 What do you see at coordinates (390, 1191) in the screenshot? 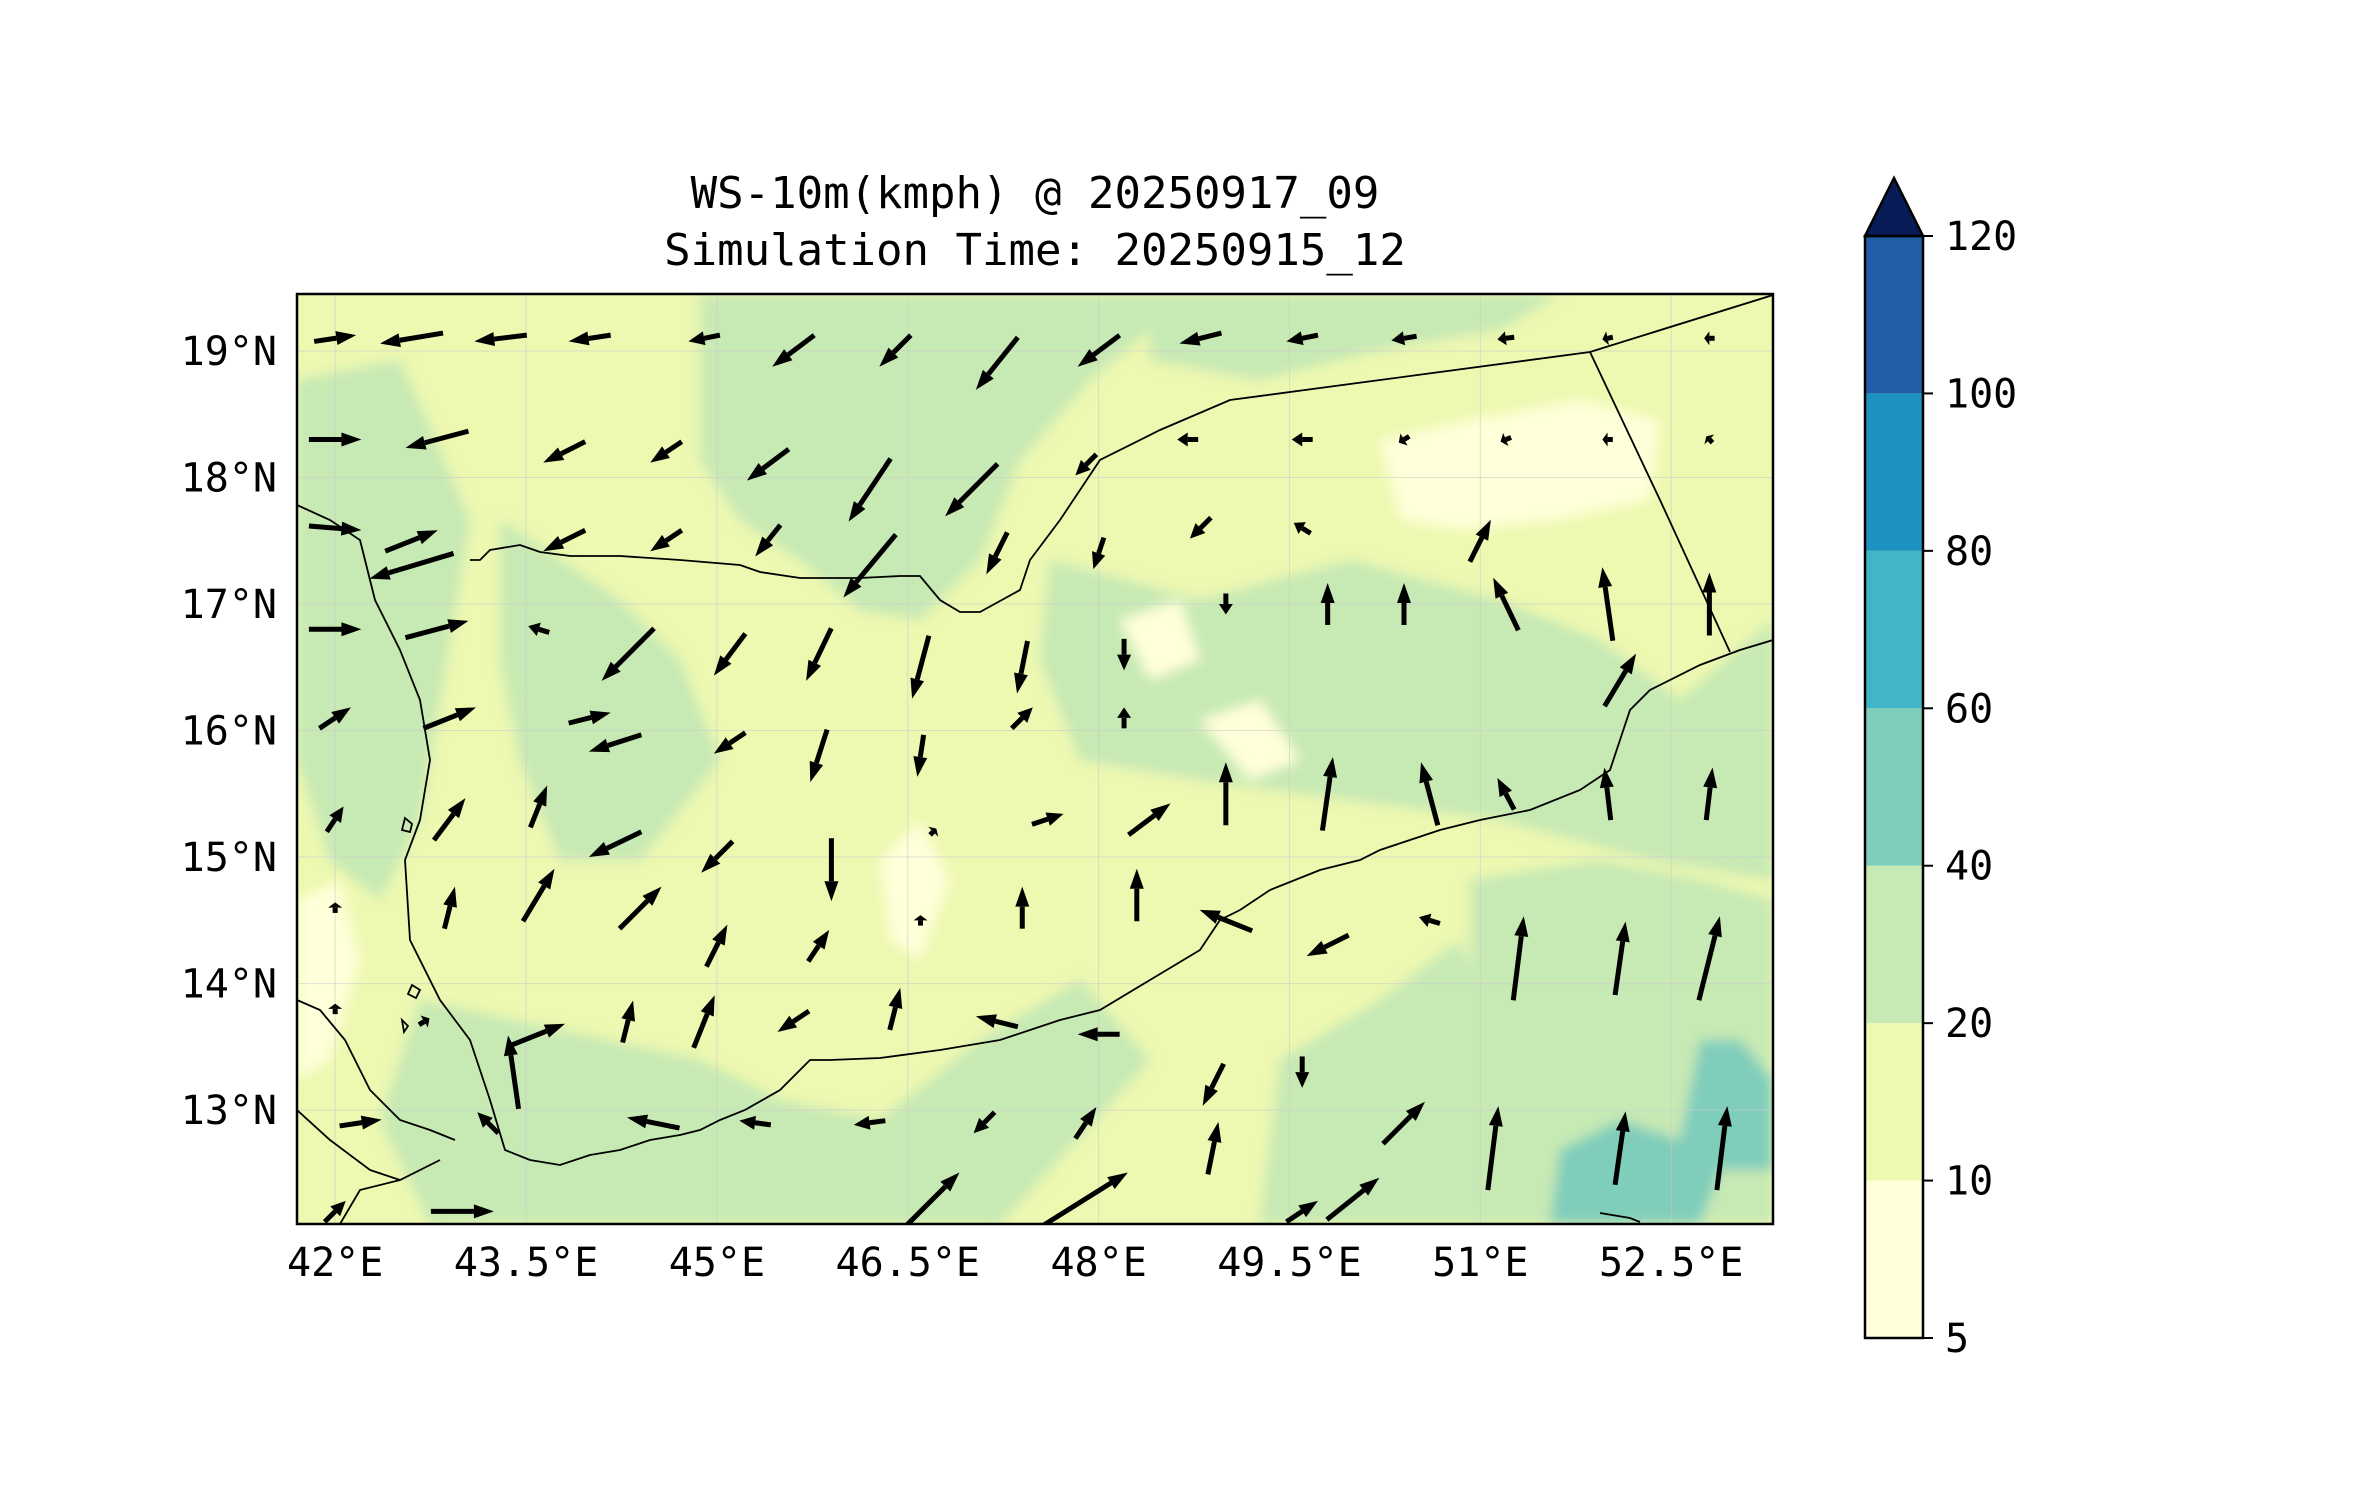
I see `african-border-south` at bounding box center [390, 1191].